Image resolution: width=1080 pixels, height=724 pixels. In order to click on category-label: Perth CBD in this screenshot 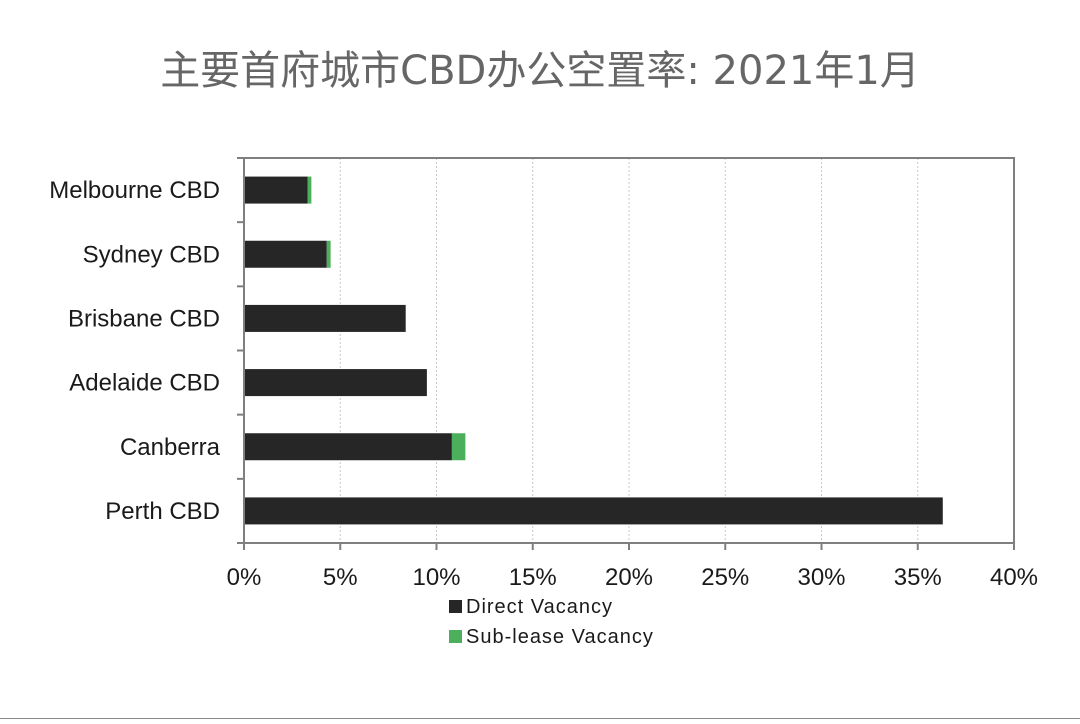, I will do `click(162, 511)`.